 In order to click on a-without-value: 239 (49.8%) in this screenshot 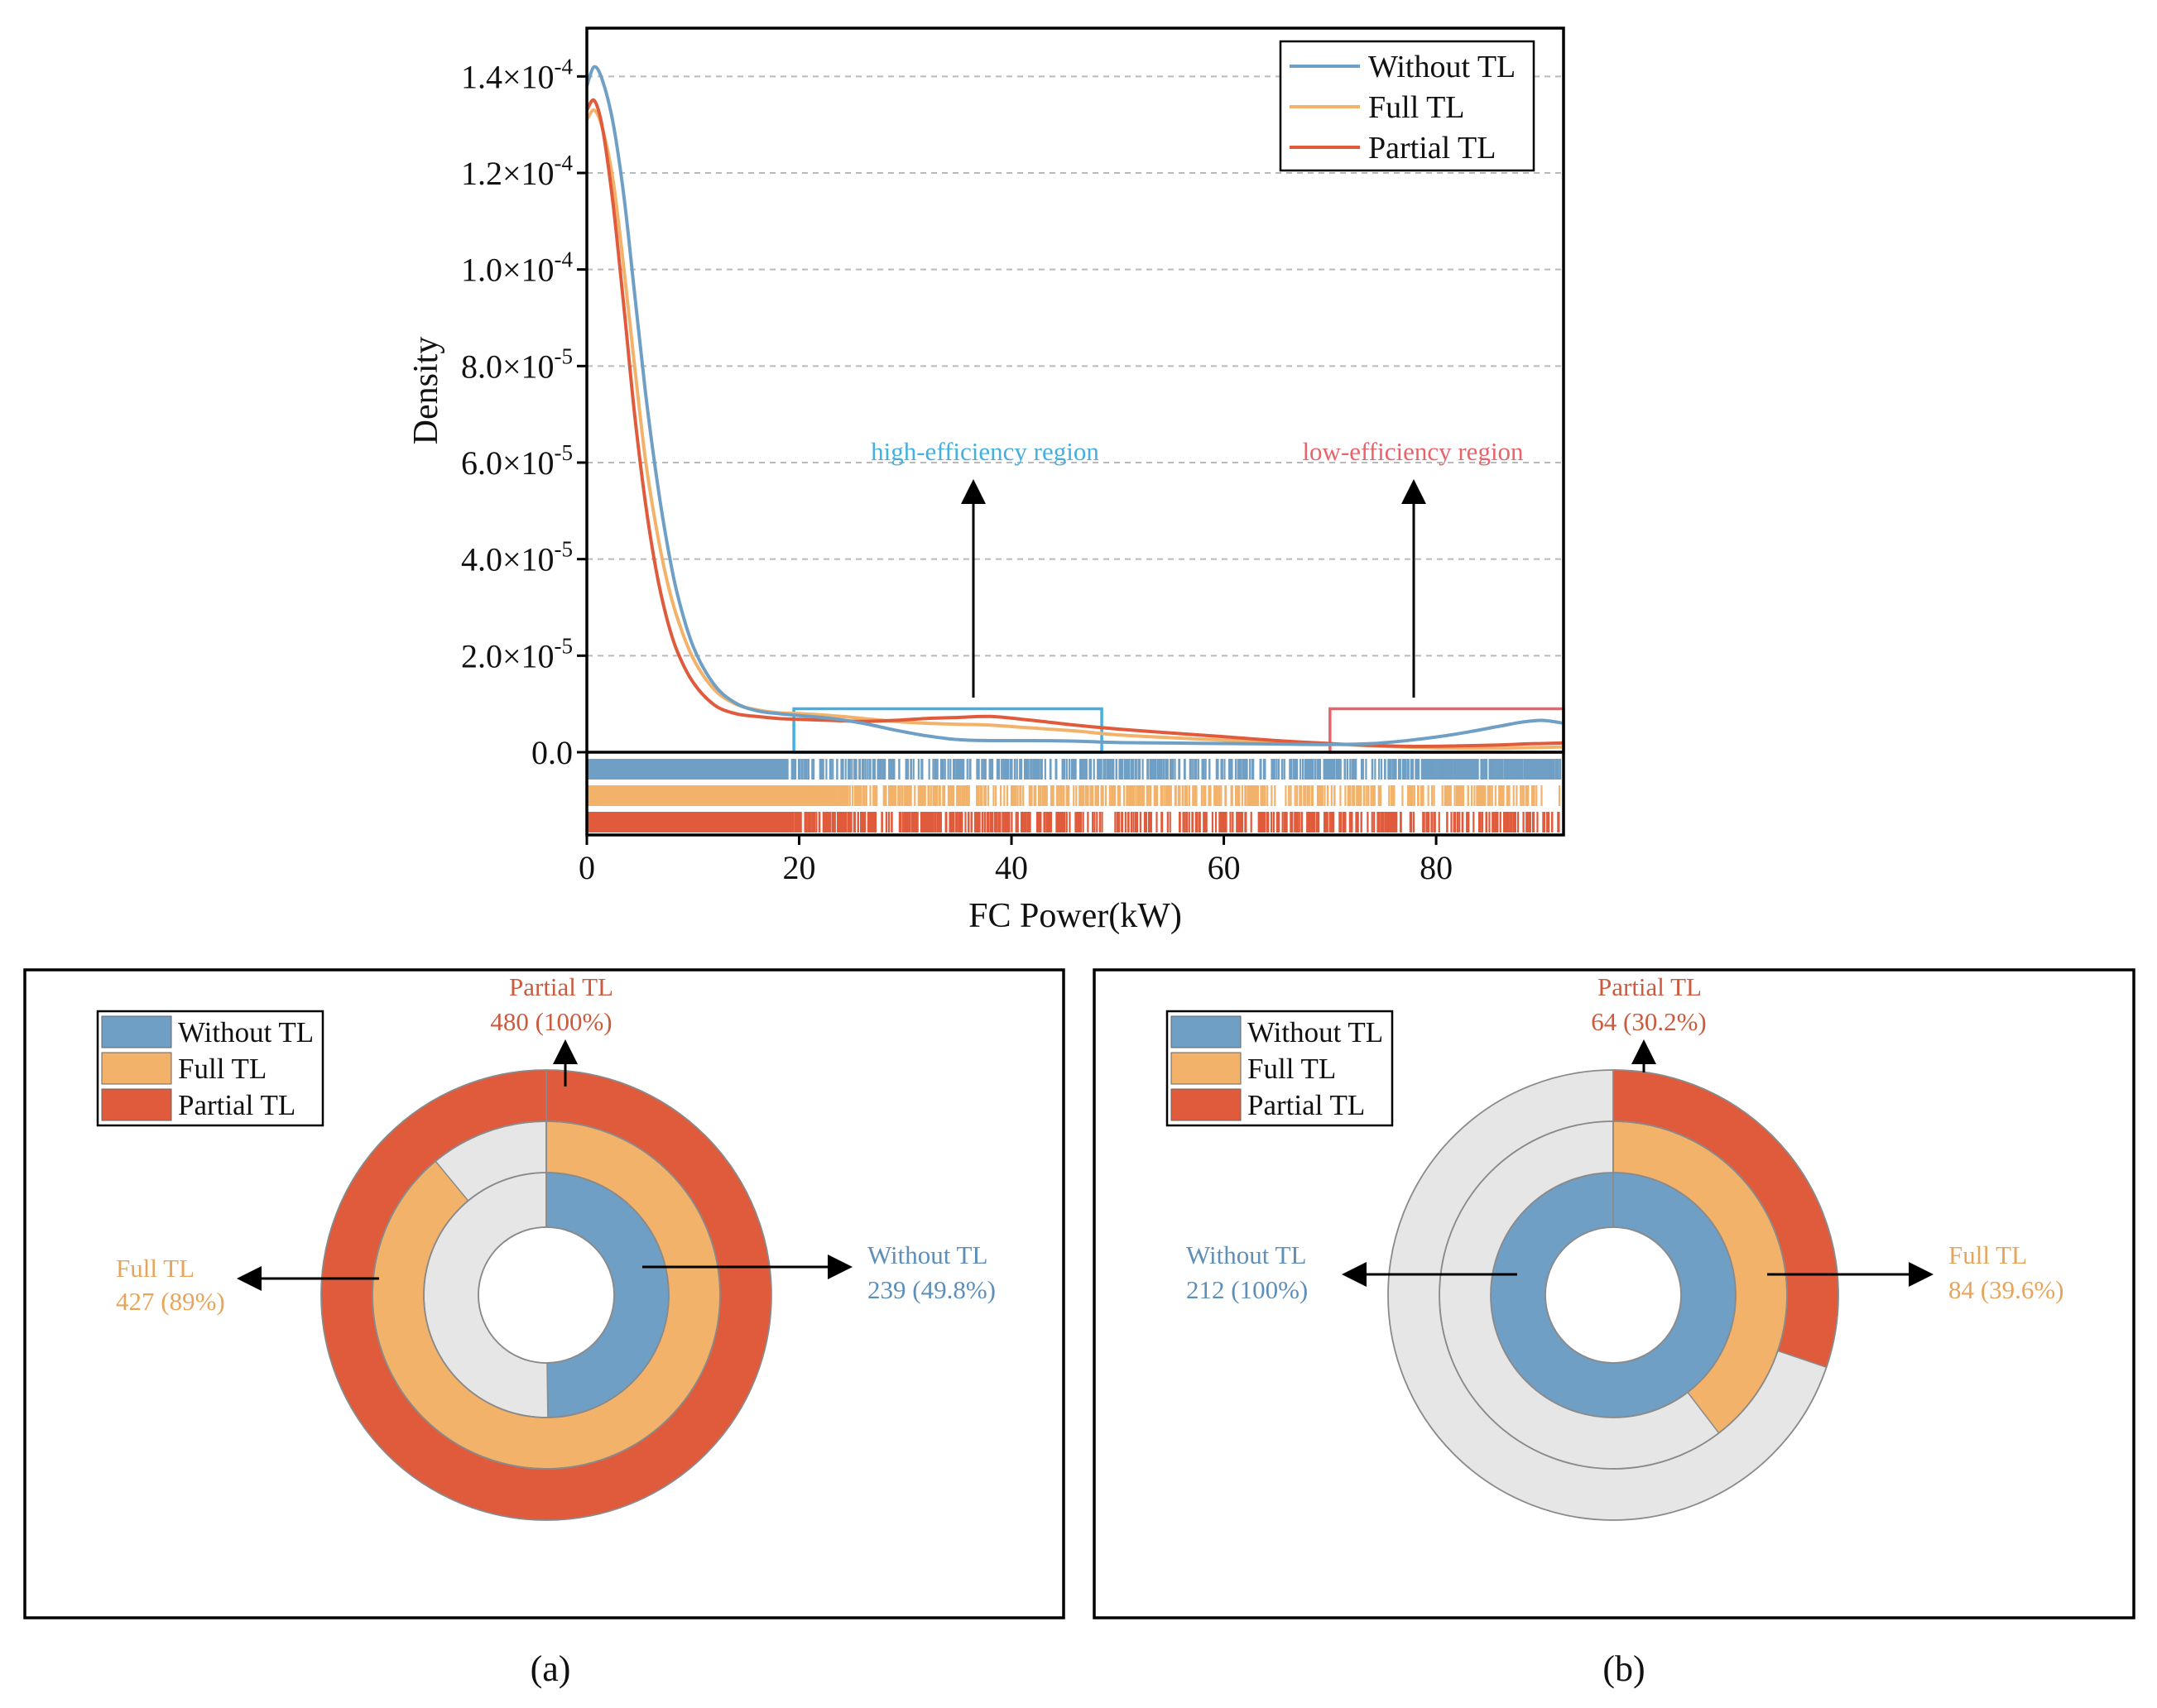, I will do `click(931, 1289)`.